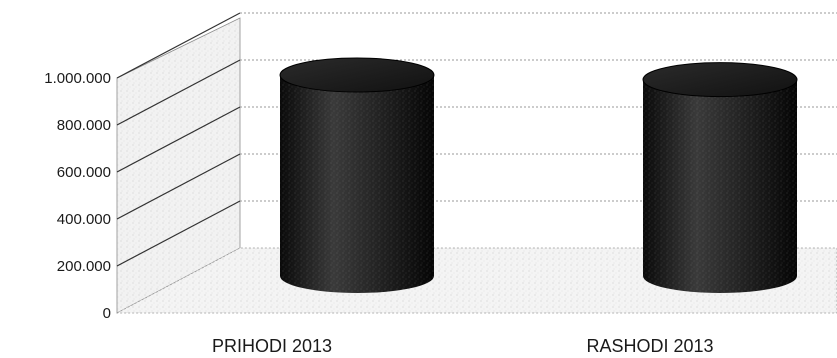  I want to click on side-wall-noise, so click(178, 165).